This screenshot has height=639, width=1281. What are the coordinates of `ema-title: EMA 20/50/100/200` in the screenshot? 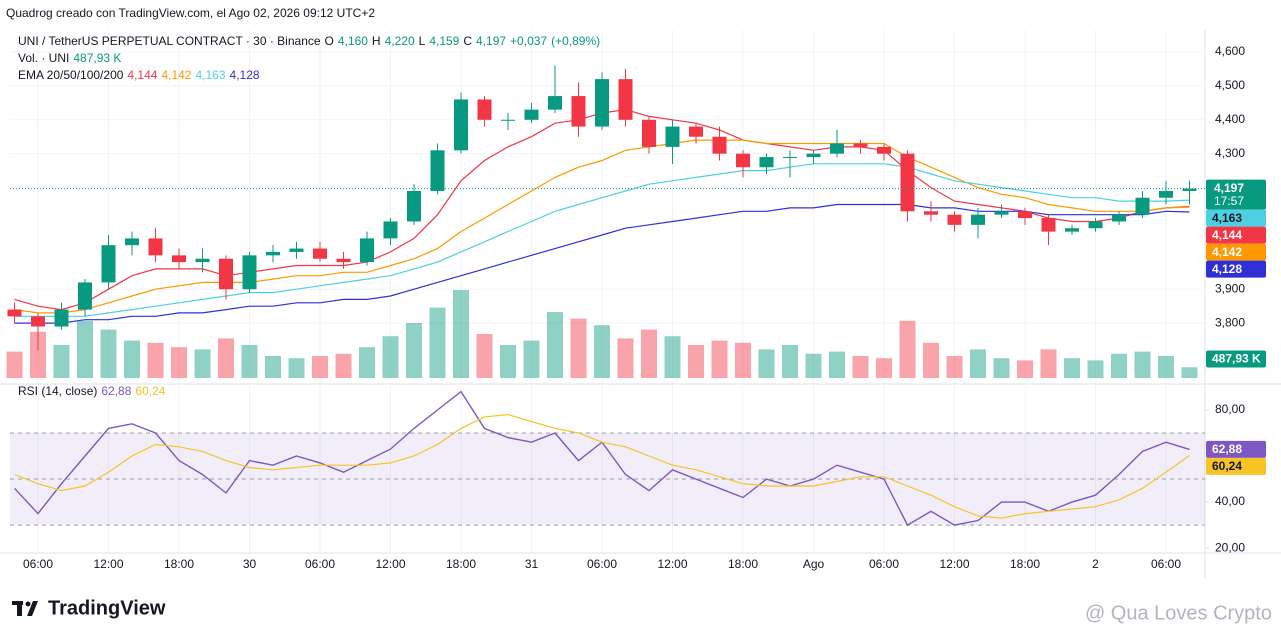 It's located at (71, 75).